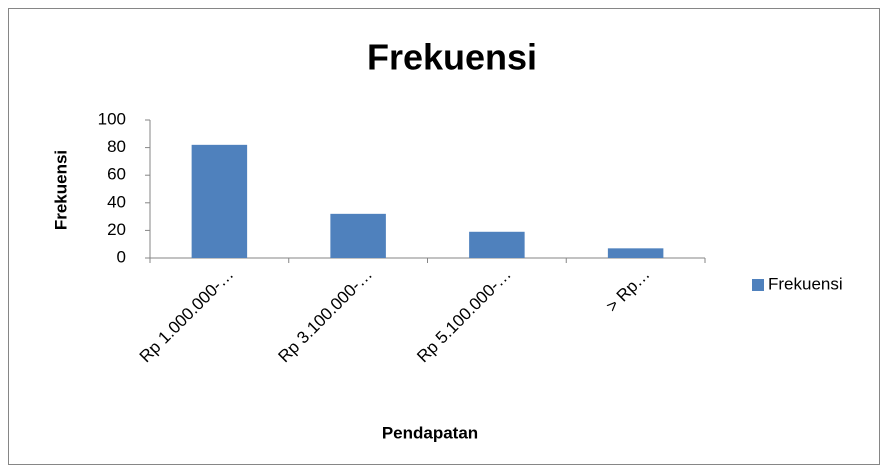  Describe the element at coordinates (452, 57) in the screenshot. I see `chart-title: Frekuensi` at that location.